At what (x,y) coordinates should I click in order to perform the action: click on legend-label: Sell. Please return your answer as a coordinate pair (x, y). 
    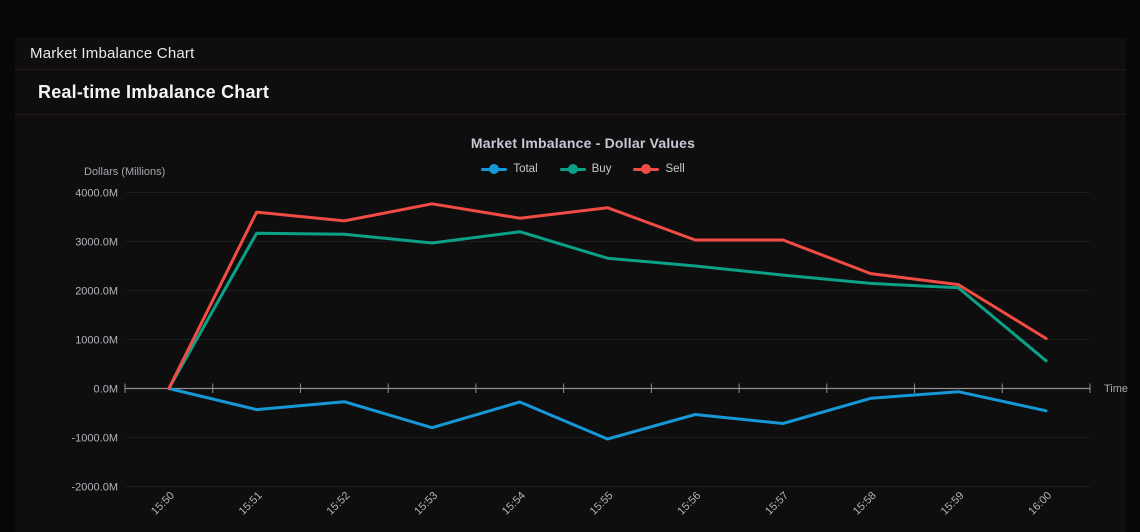
    Looking at the image, I should click on (675, 169).